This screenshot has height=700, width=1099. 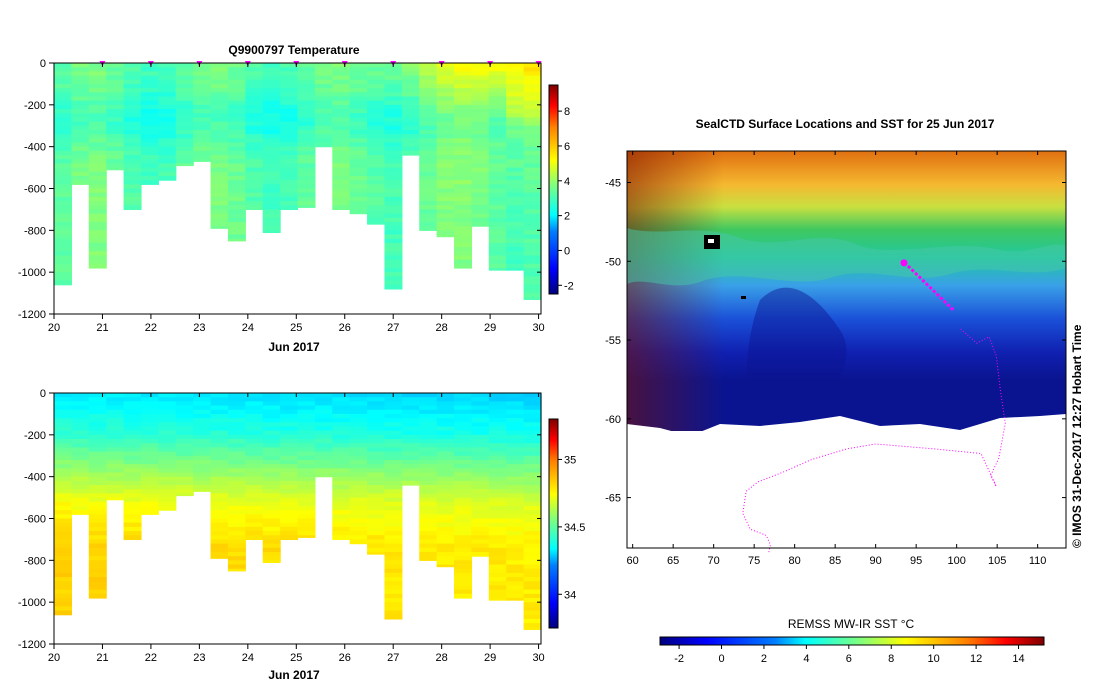 I want to click on sst-colorbar-tick-label: 0, so click(x=721, y=659).